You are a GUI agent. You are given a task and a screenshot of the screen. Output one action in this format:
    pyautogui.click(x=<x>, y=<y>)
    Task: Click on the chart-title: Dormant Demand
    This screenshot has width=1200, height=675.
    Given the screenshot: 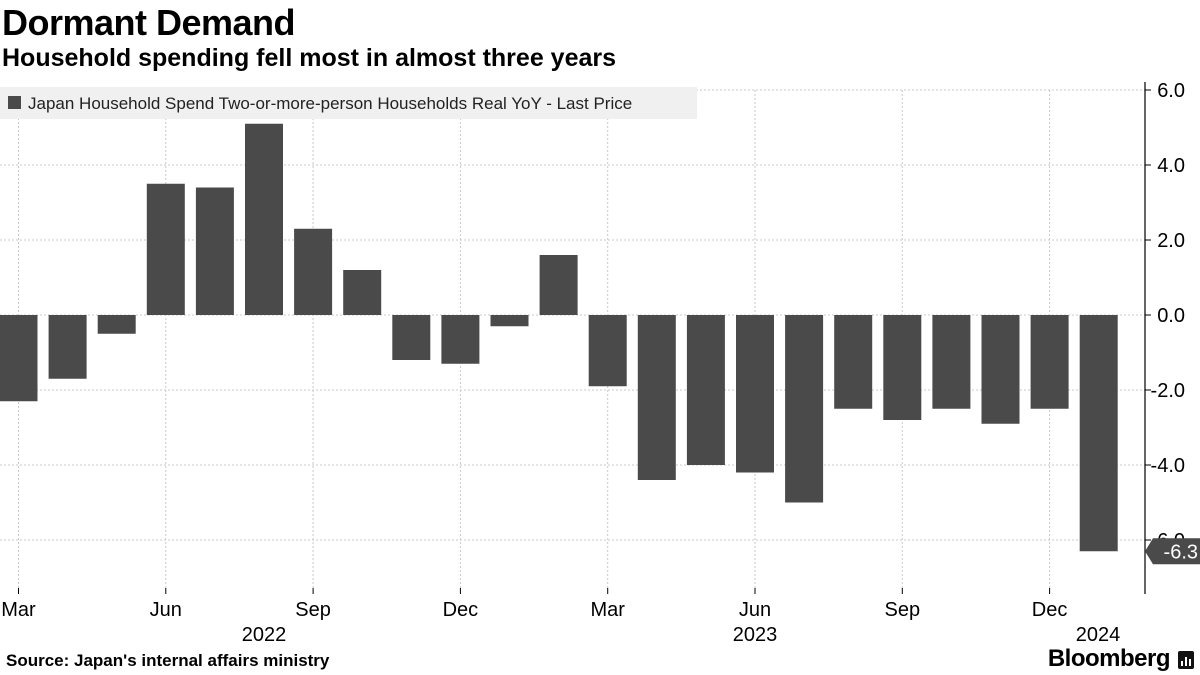 What is the action you would take?
    pyautogui.click(x=149, y=22)
    